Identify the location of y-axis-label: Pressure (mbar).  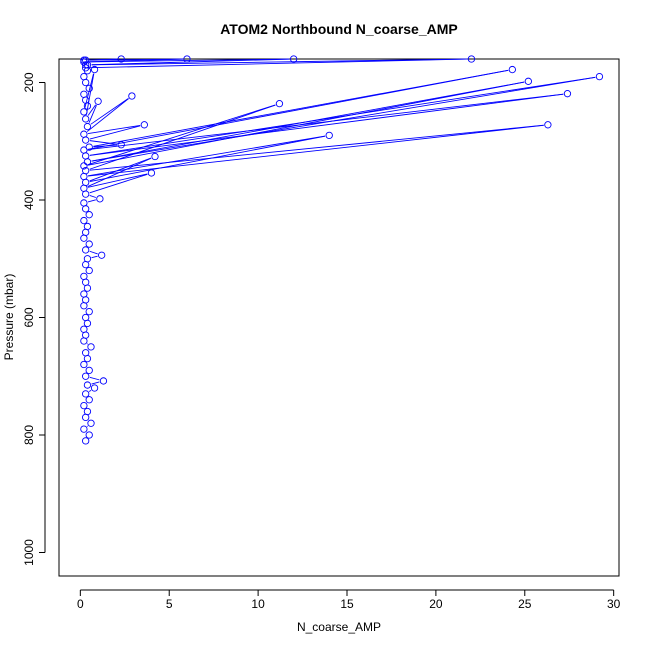
(9, 317).